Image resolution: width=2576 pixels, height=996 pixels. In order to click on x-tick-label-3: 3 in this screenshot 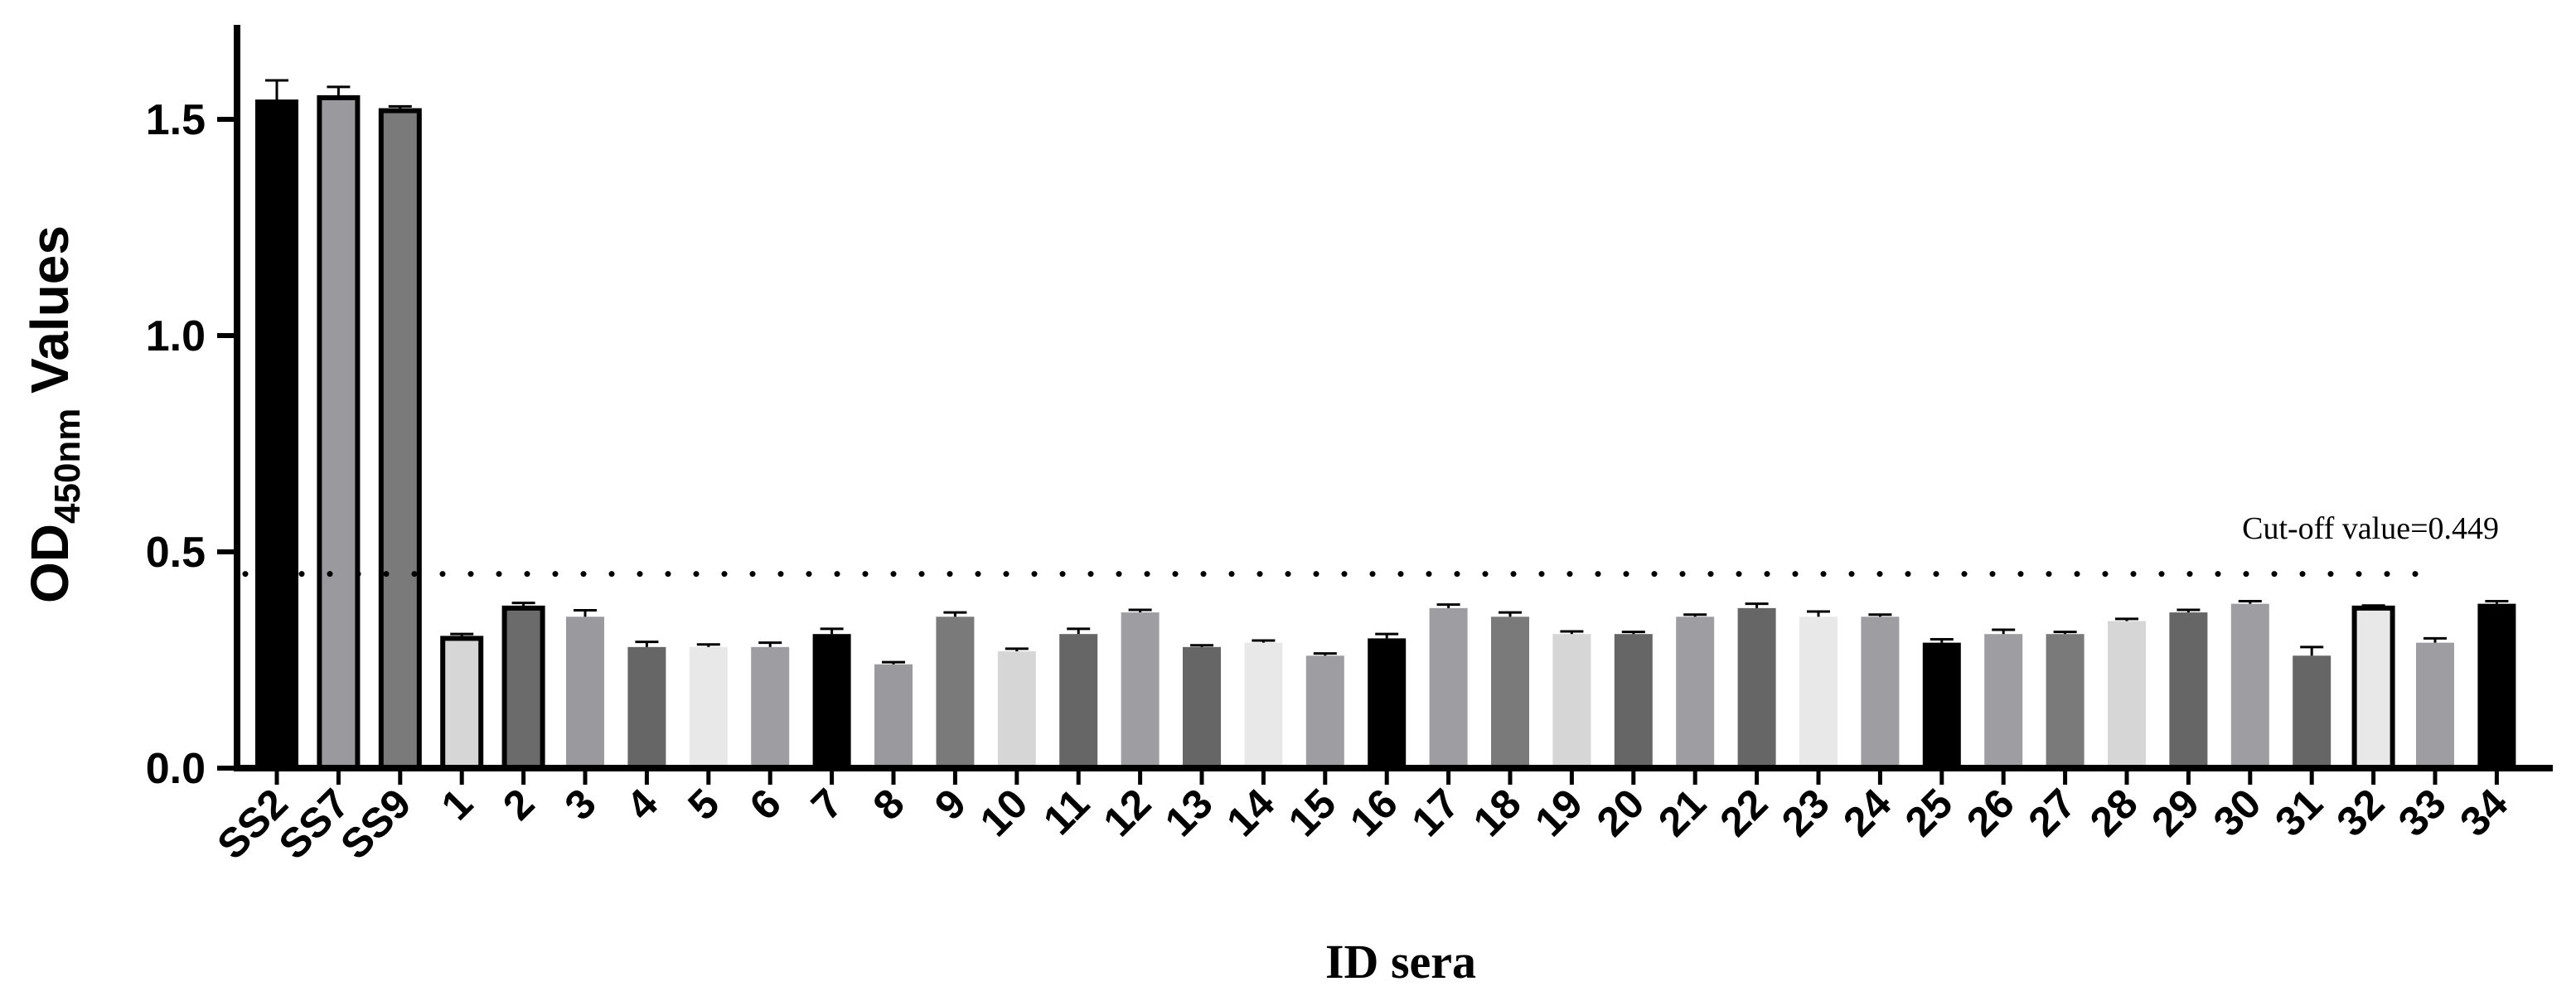, I will do `click(580, 804)`.